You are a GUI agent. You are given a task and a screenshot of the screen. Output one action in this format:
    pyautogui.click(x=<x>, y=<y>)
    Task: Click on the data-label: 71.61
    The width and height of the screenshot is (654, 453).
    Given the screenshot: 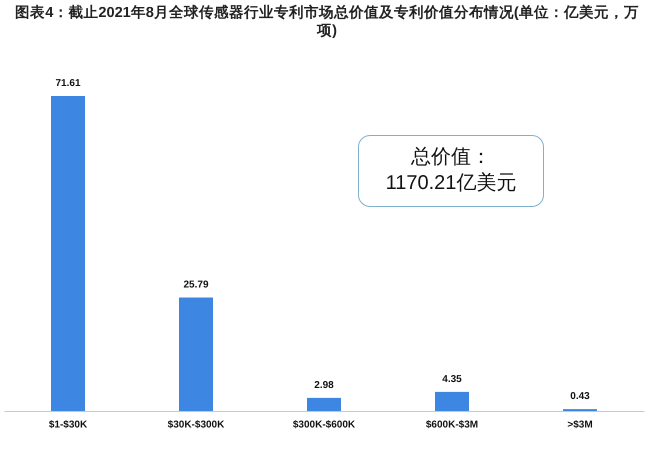 What is the action you would take?
    pyautogui.click(x=68, y=83)
    